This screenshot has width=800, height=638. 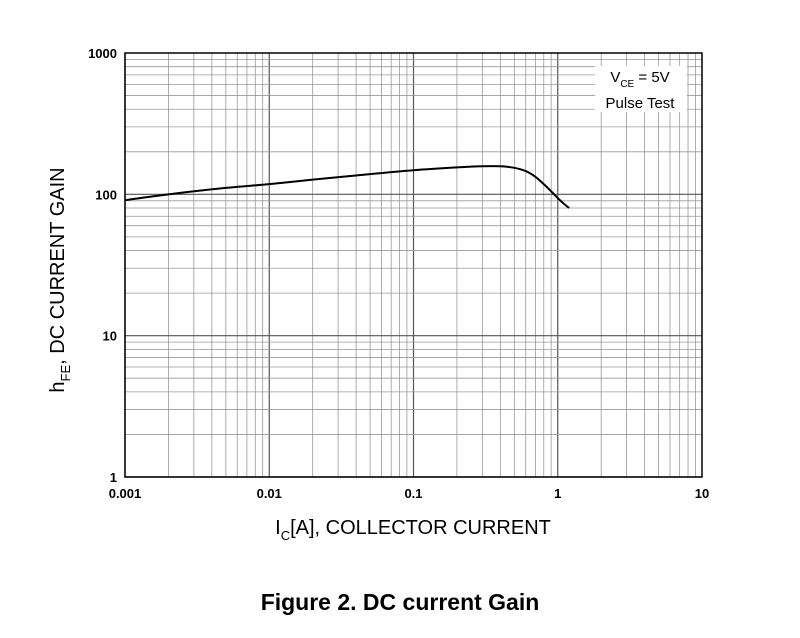 I want to click on y-tick-label: 10, so click(x=110, y=336).